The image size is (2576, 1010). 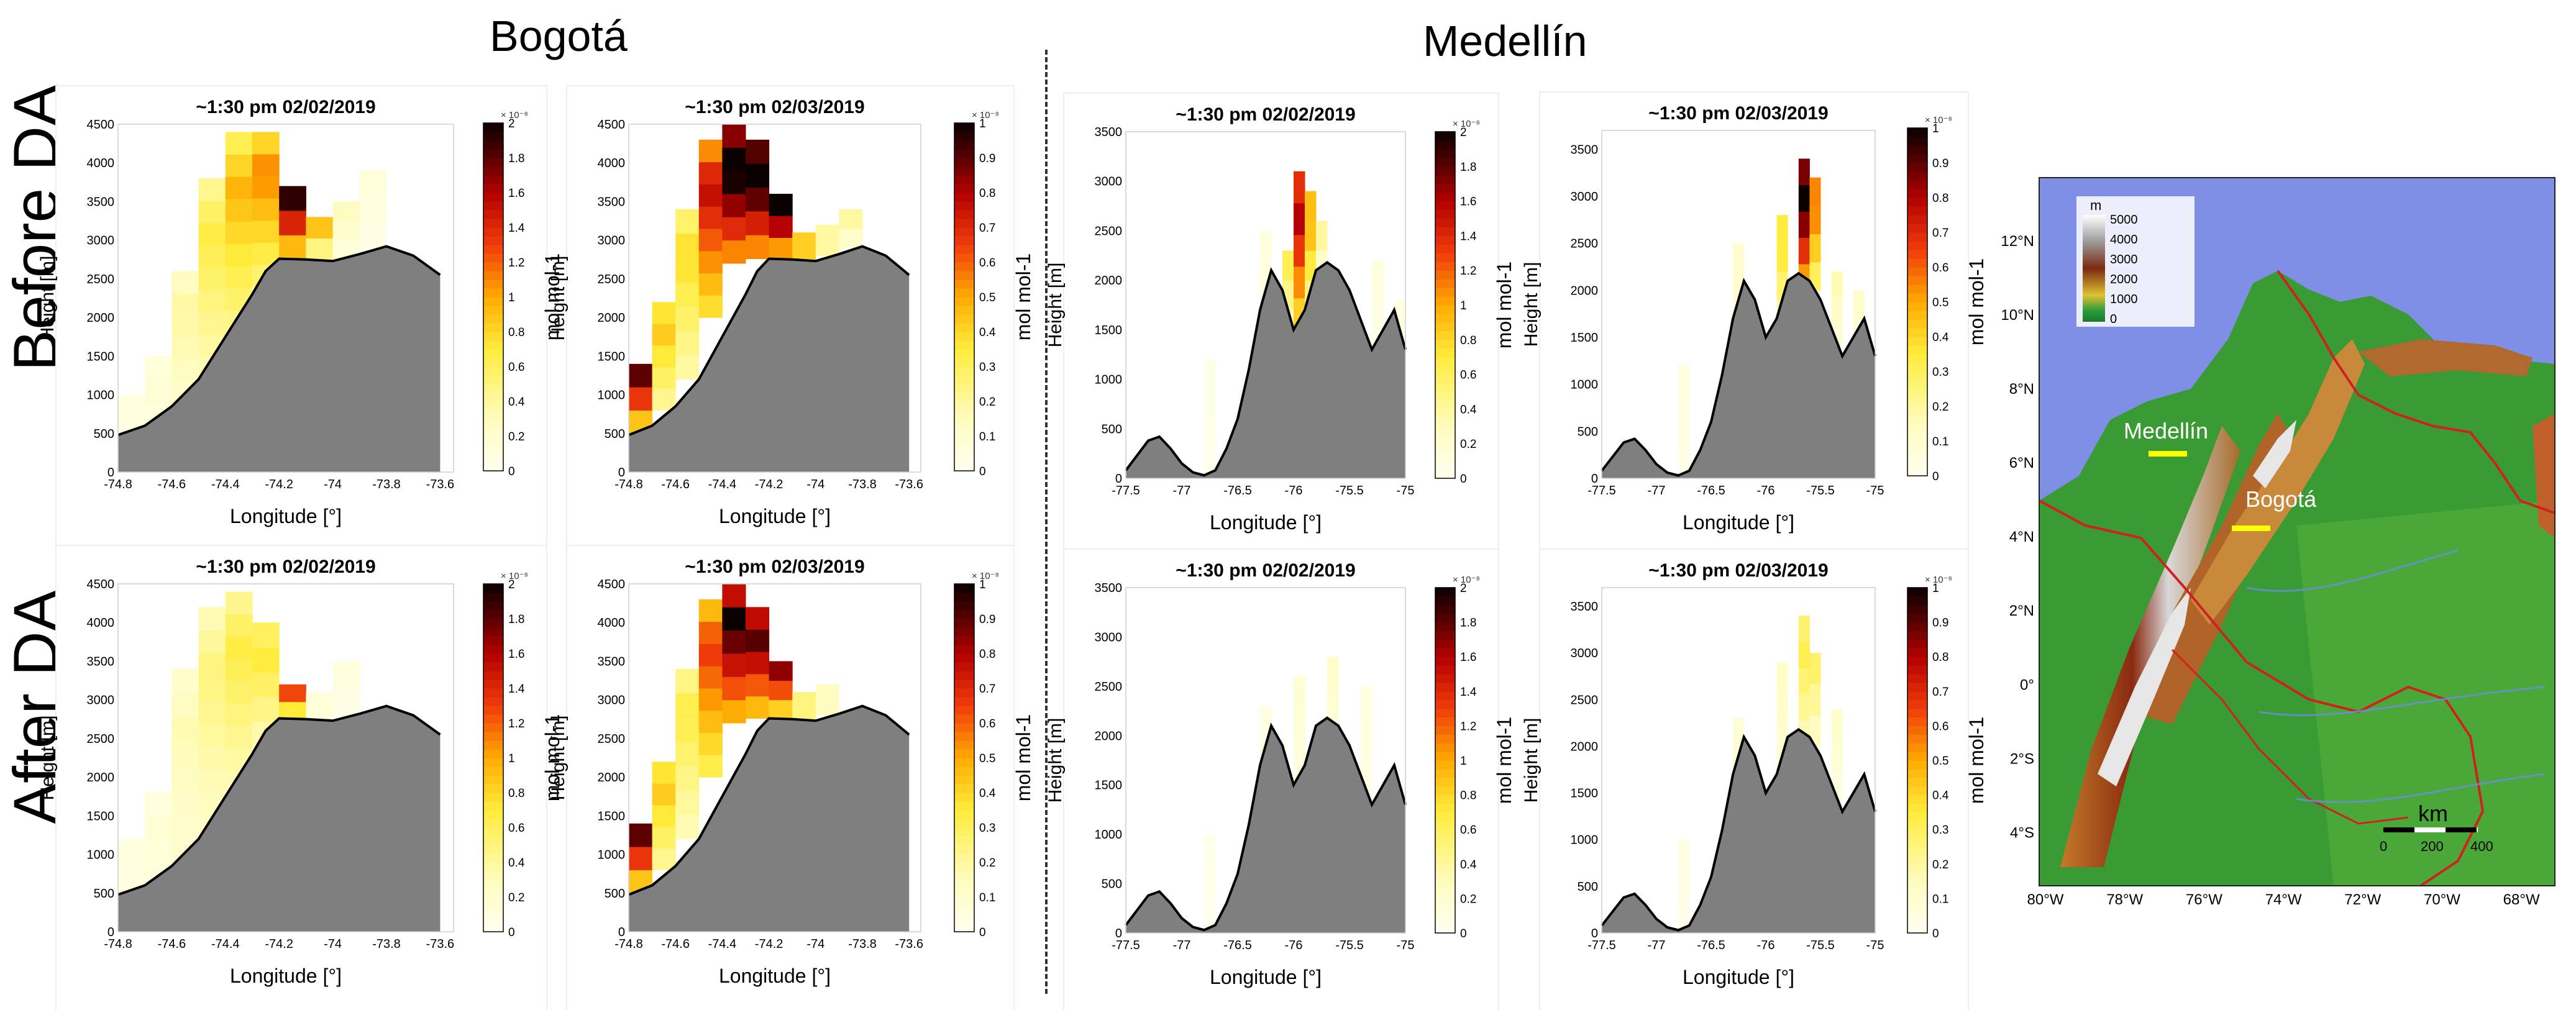 I want to click on x-tick-label: -74.6, so click(x=675, y=485).